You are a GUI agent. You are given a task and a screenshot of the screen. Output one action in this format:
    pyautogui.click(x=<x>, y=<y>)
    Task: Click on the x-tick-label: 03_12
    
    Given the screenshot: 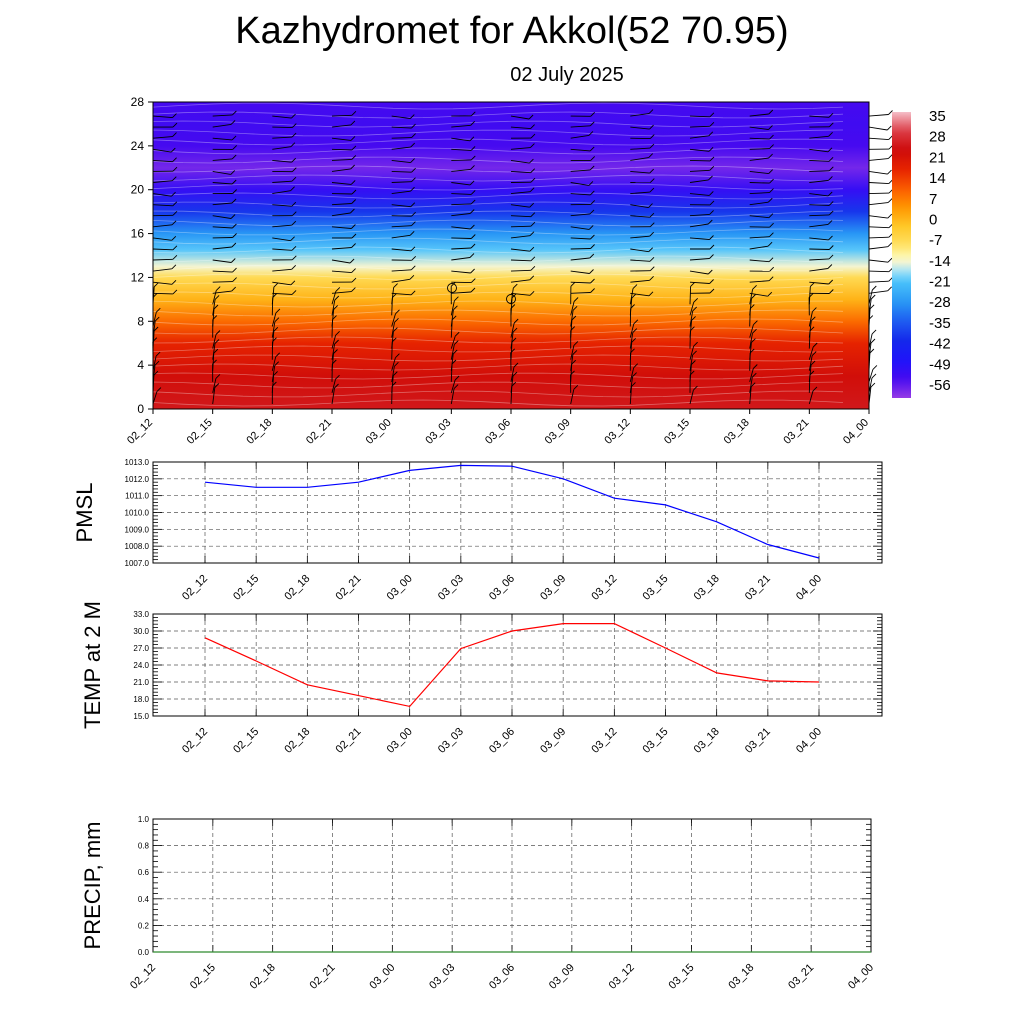 What is the action you would take?
    pyautogui.click(x=604, y=741)
    